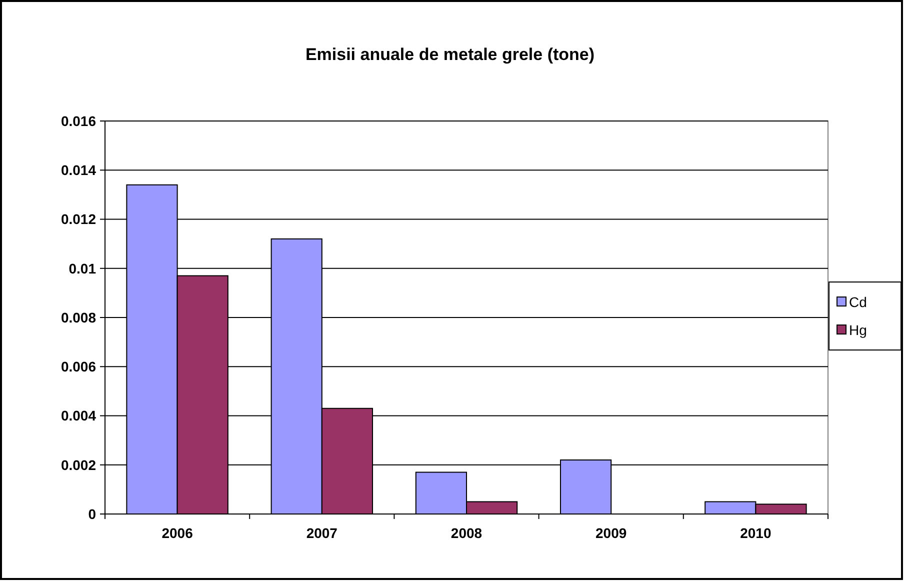 The height and width of the screenshot is (581, 904). I want to click on x-tick-label: 2009, so click(611, 533).